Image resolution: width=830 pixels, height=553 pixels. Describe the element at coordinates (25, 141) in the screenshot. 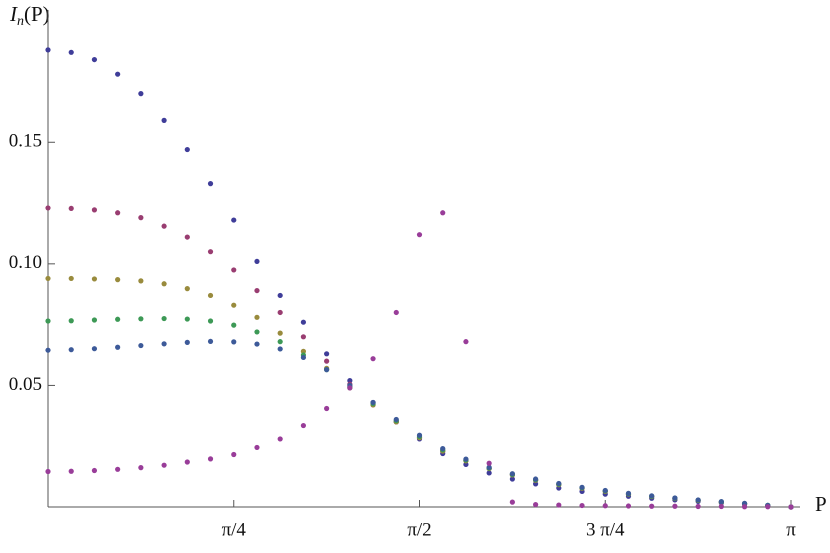

I see `y-tick-label: 0.15` at that location.